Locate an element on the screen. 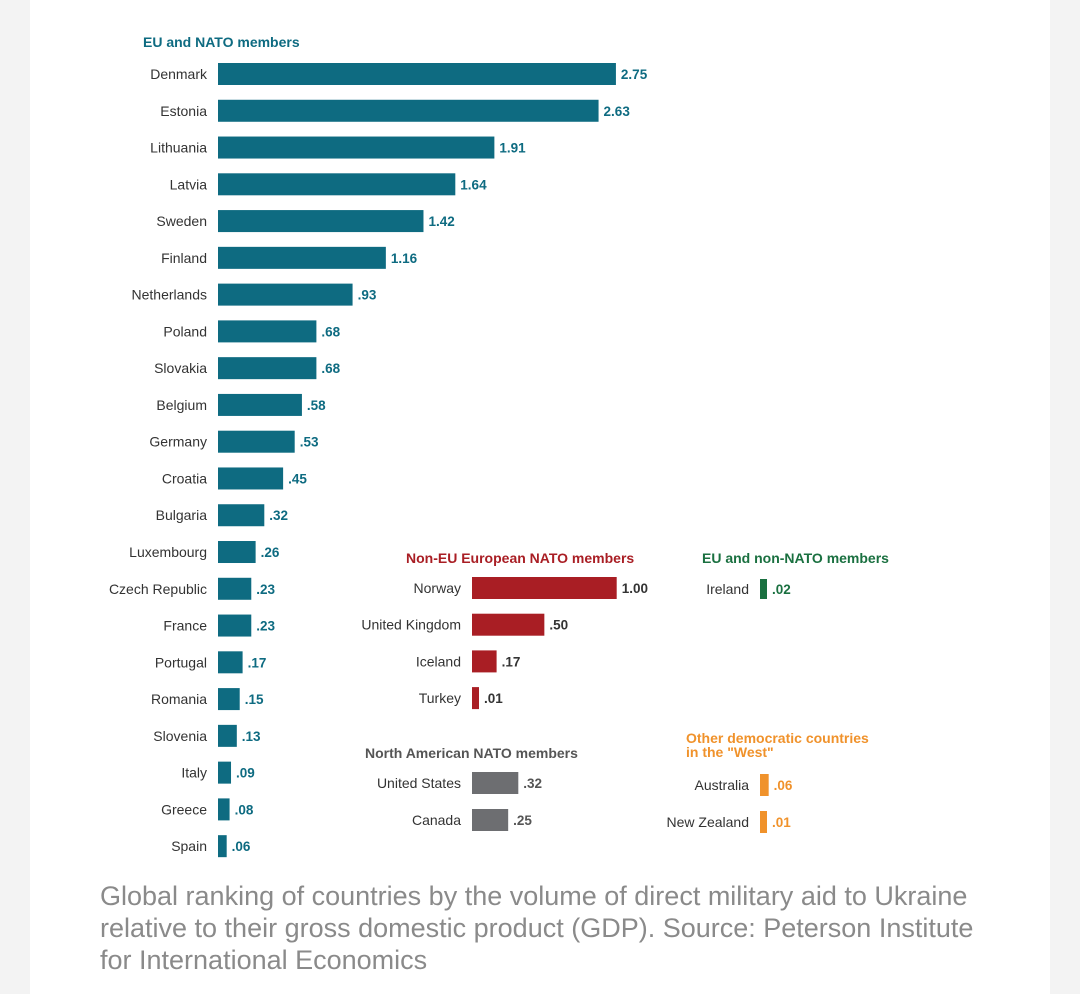 The width and height of the screenshot is (1080, 994). bar-slovenia is located at coordinates (227, 735).